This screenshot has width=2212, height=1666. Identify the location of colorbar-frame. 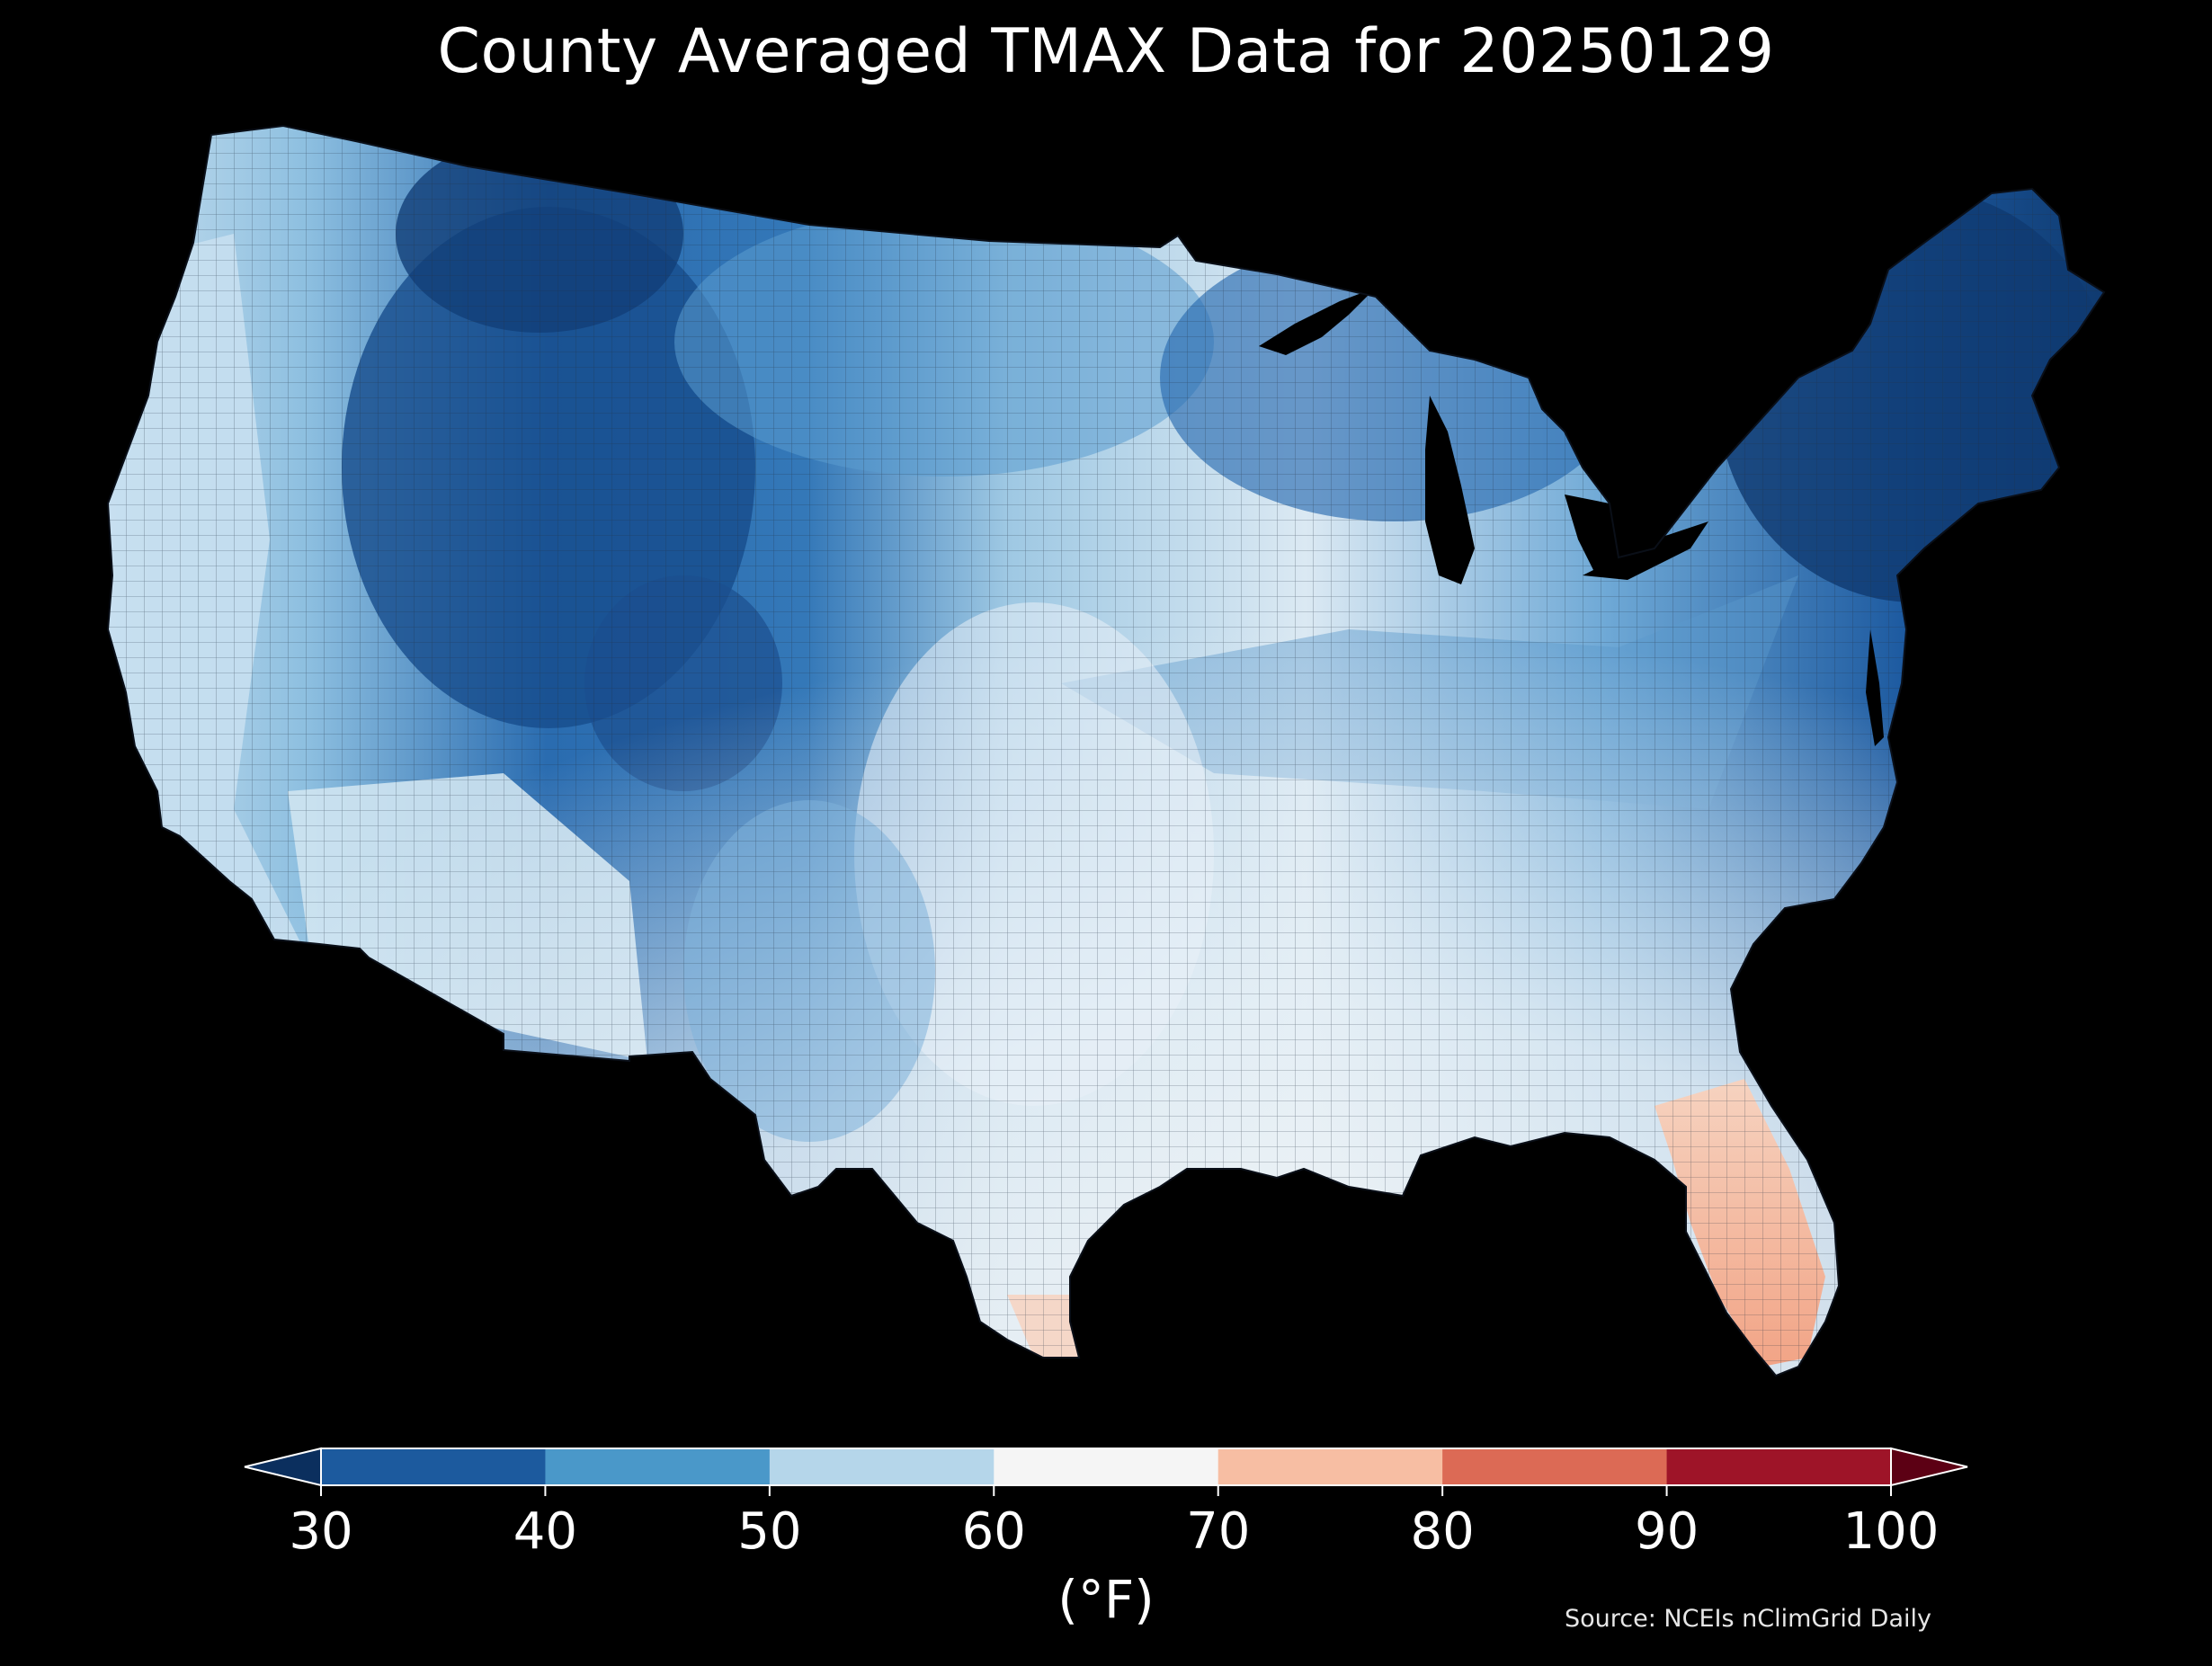
(1106, 1467).